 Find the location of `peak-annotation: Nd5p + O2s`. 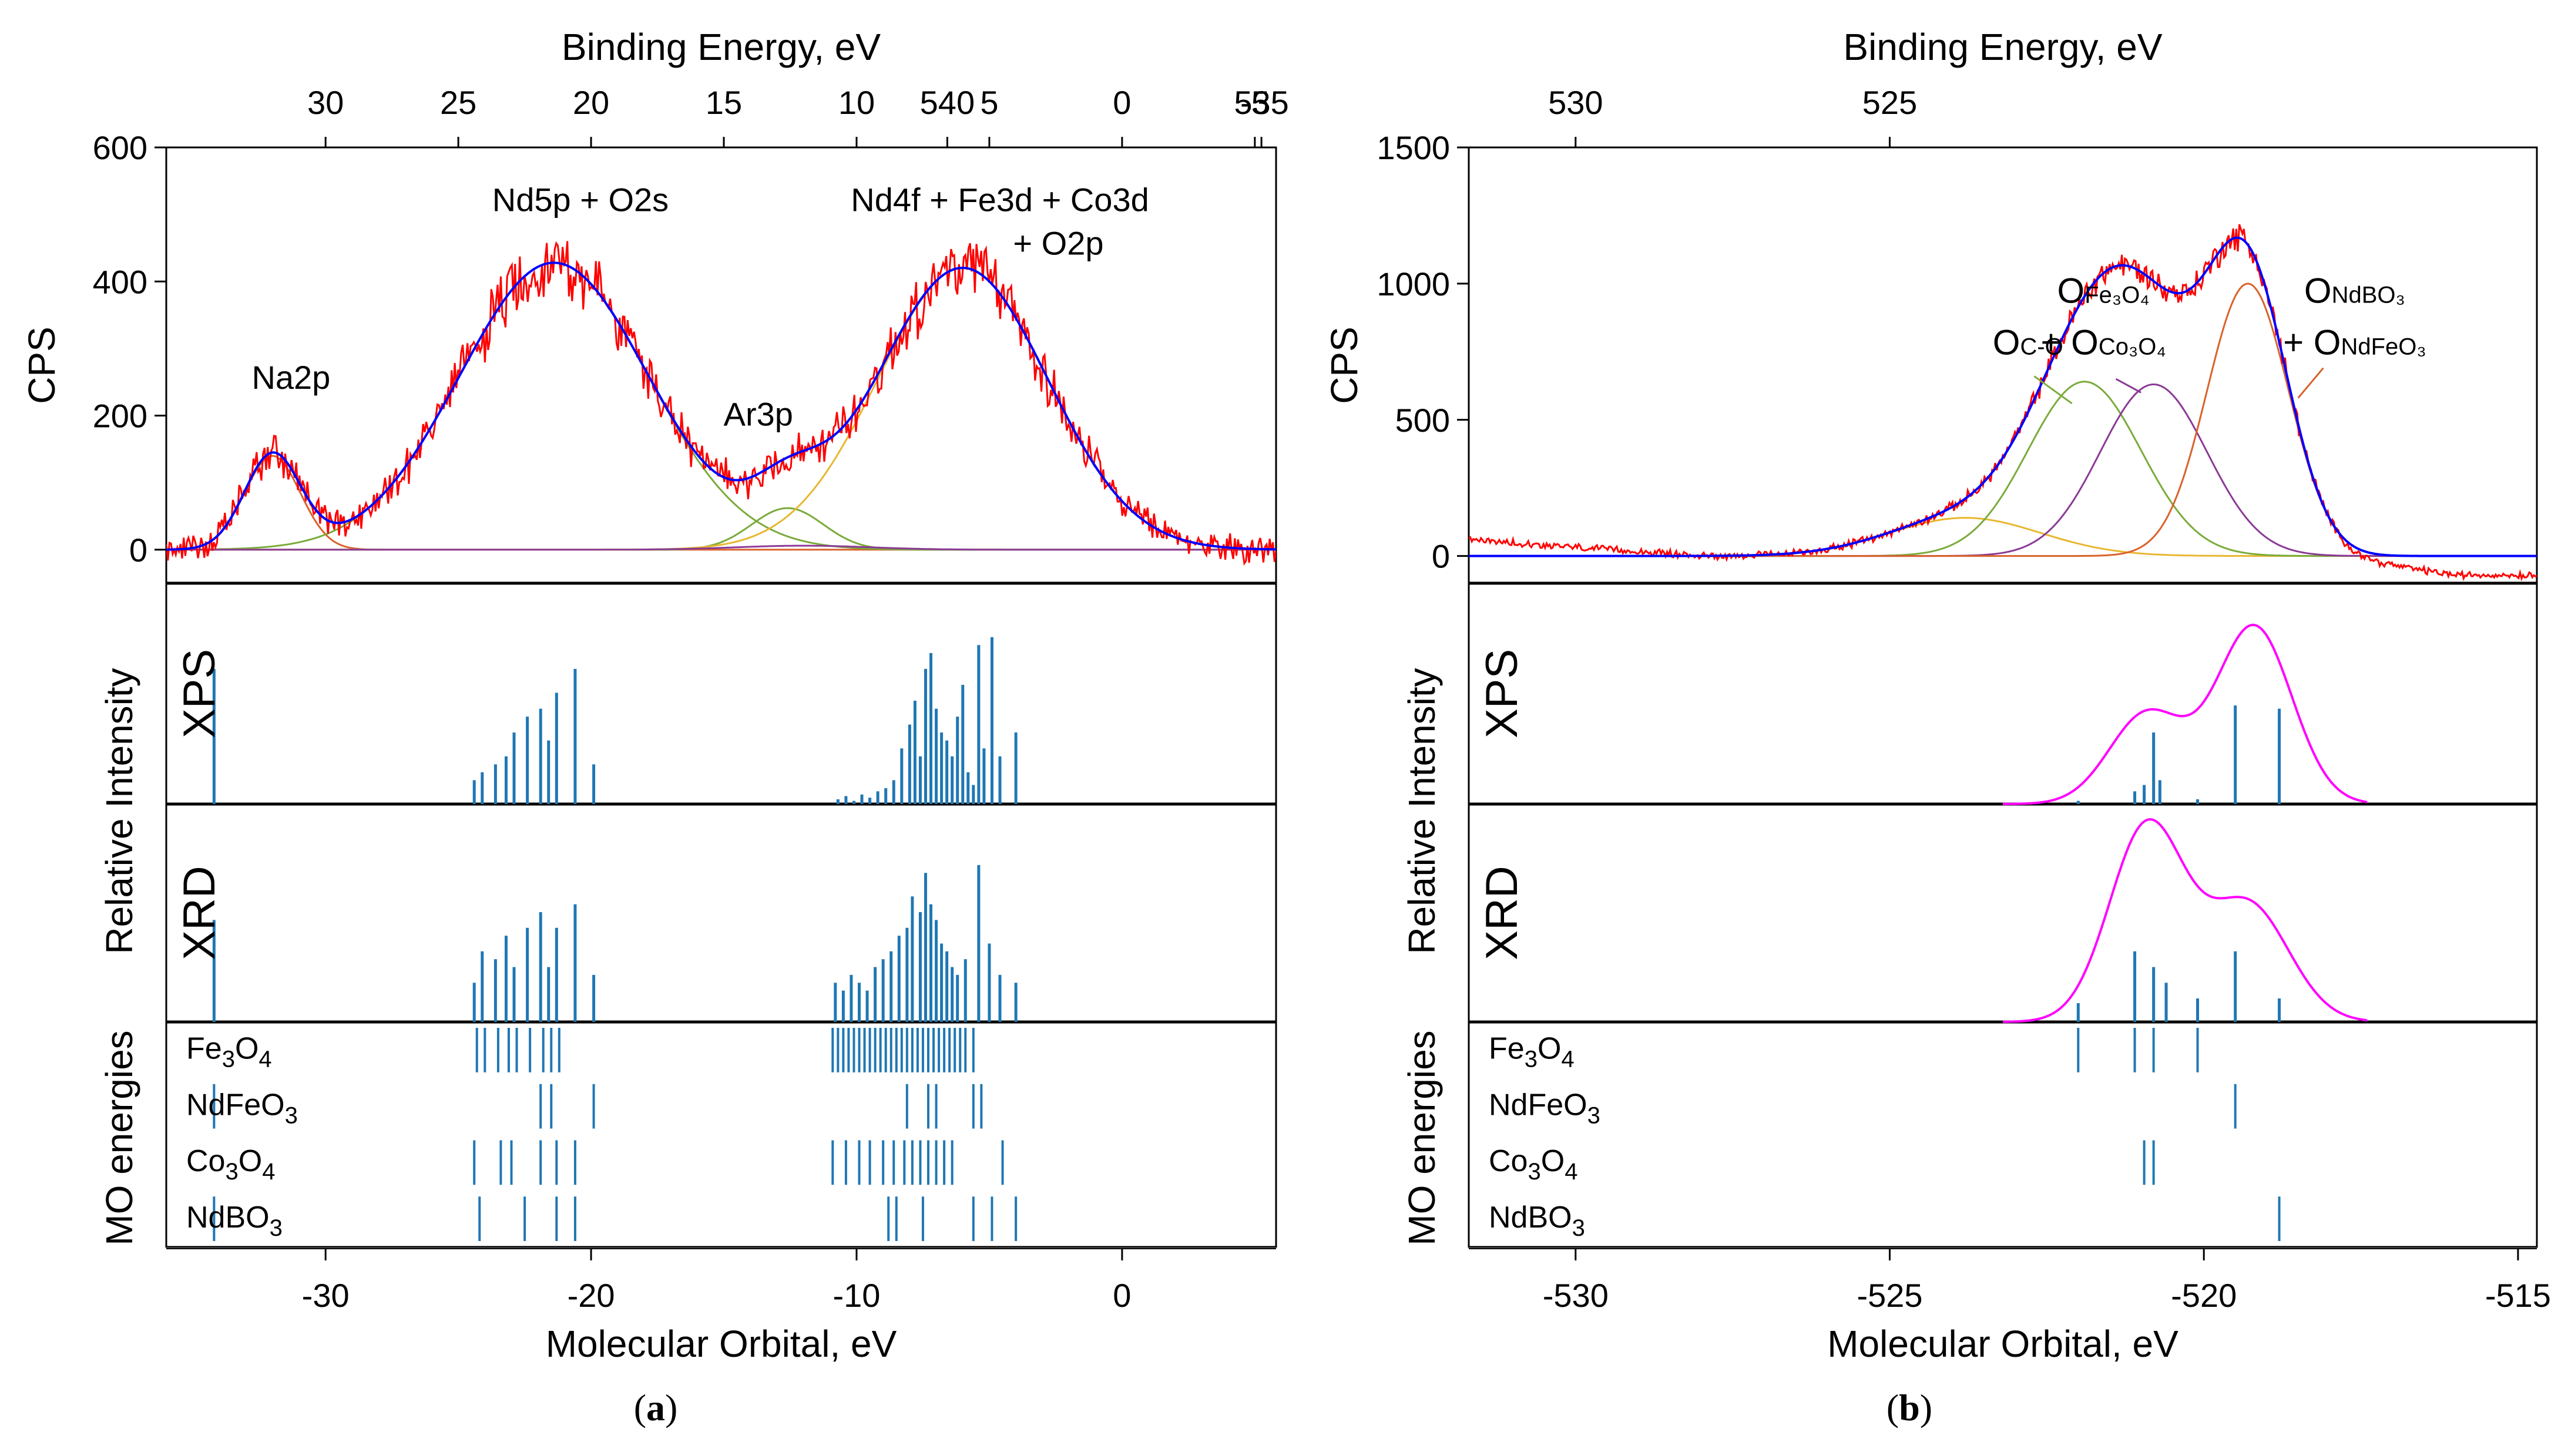

peak-annotation: Nd5p + O2s is located at coordinates (580, 199).